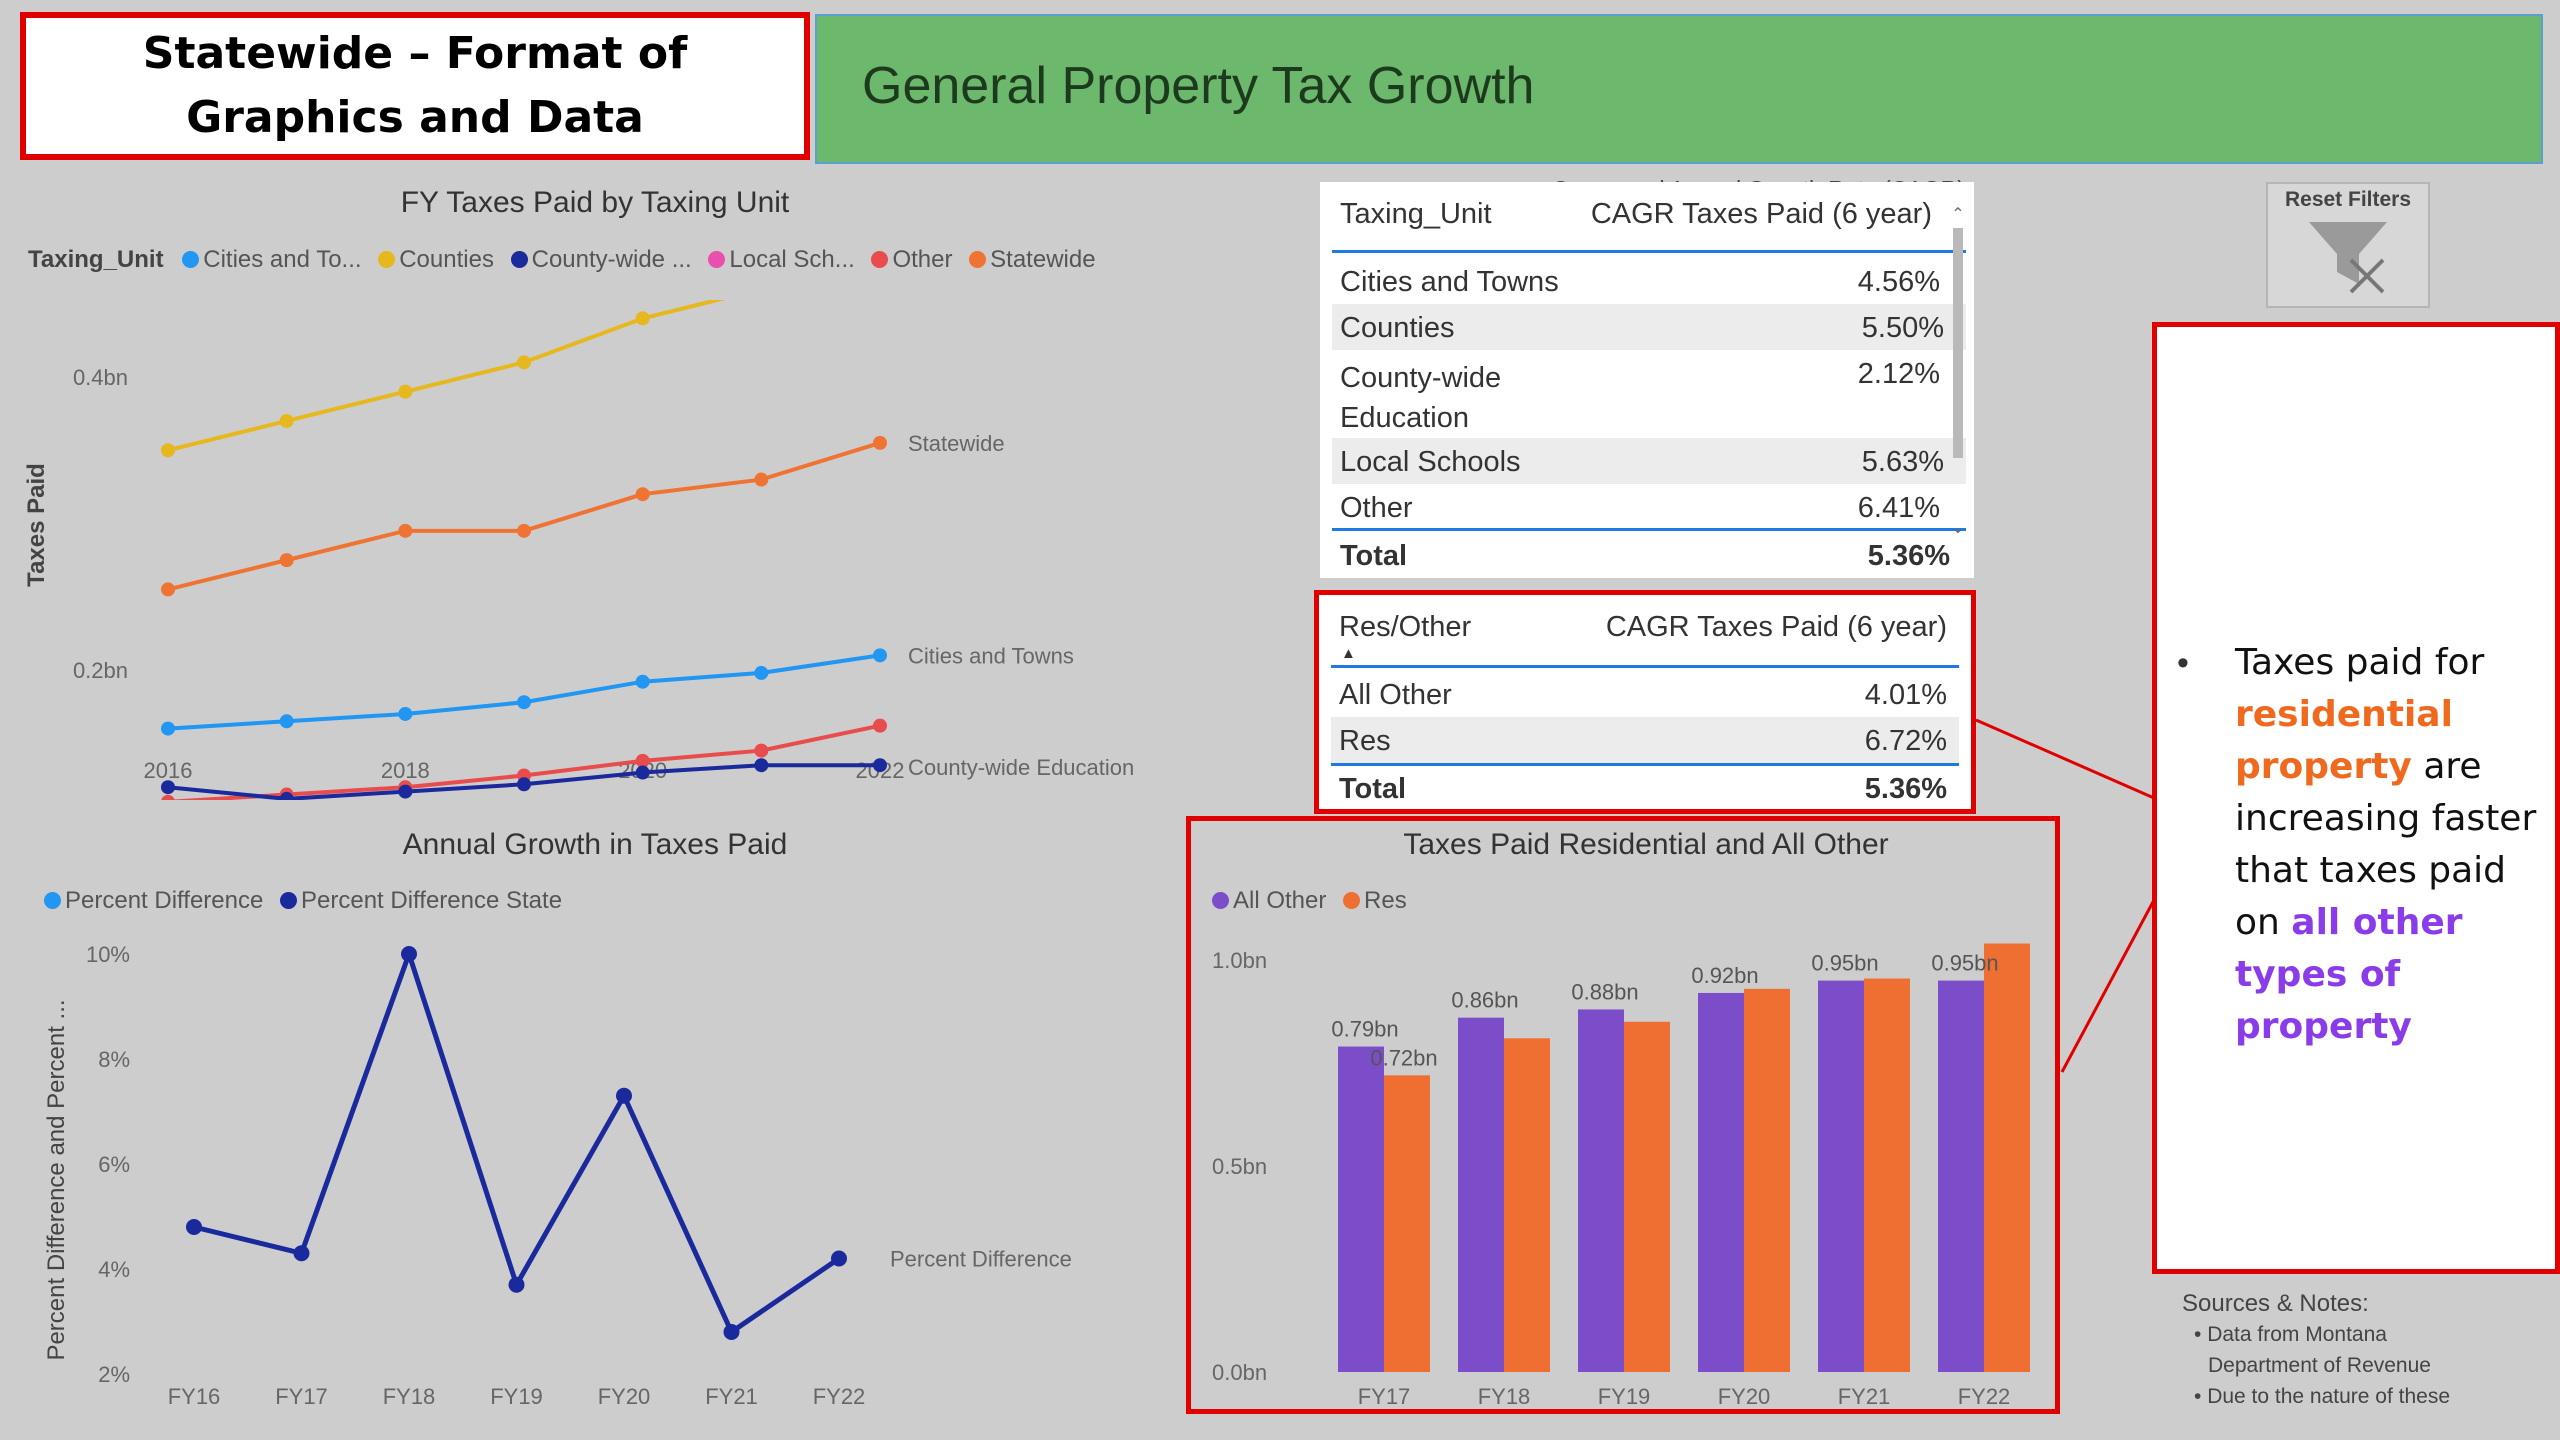 This screenshot has height=1440, width=2560. I want to click on table-row: All Other 4.01%, so click(1643, 695).